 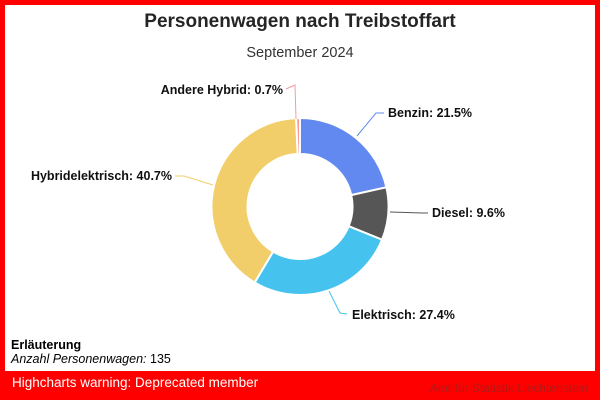 I want to click on pie-slice-elektrisch, so click(x=318, y=260).